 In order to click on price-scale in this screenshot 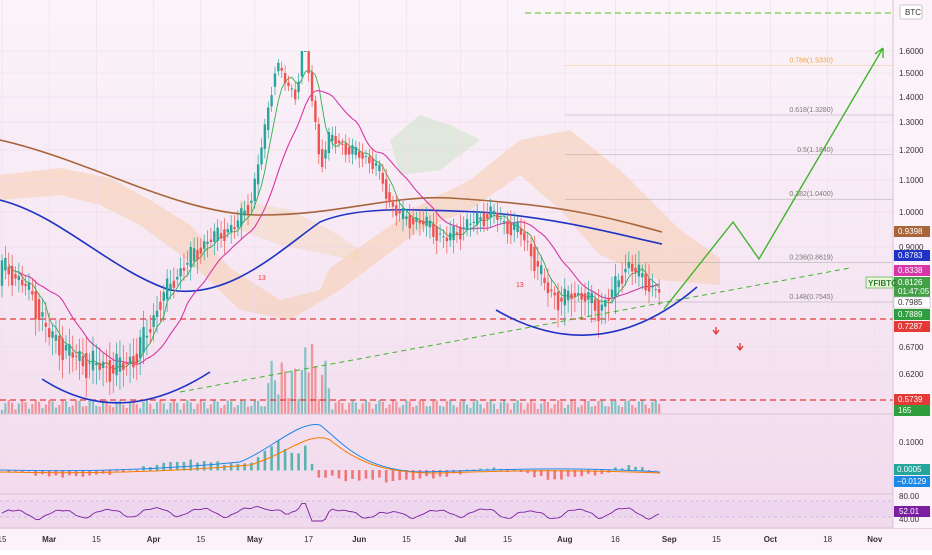, I will do `click(912, 264)`.